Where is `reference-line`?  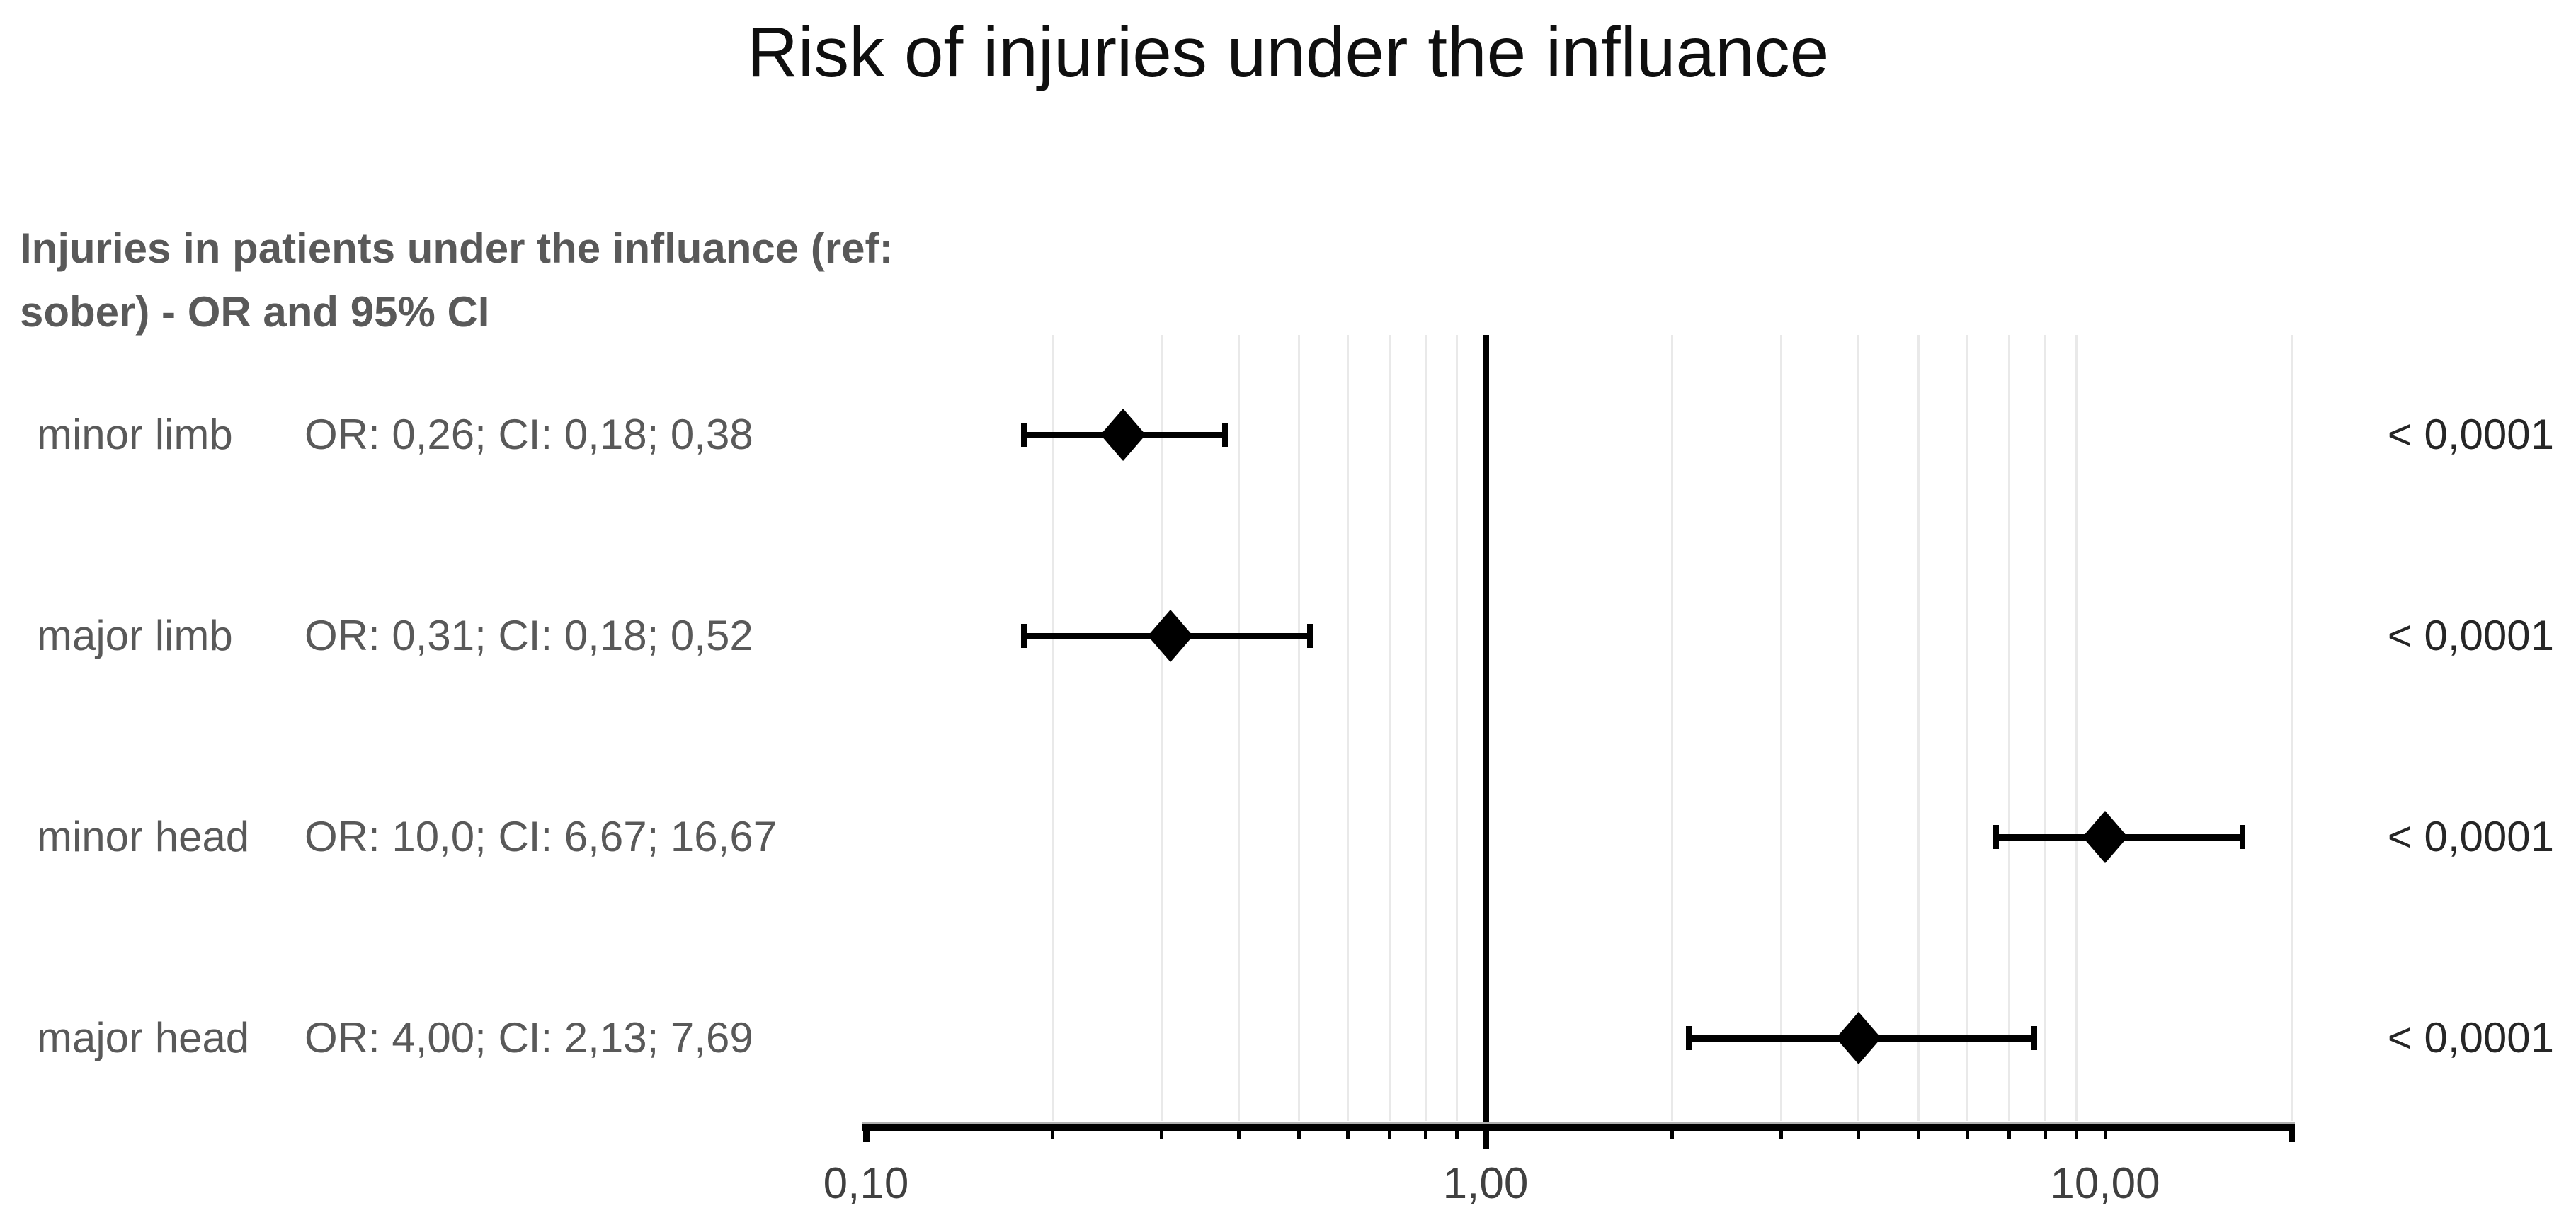 reference-line is located at coordinates (1485, 742).